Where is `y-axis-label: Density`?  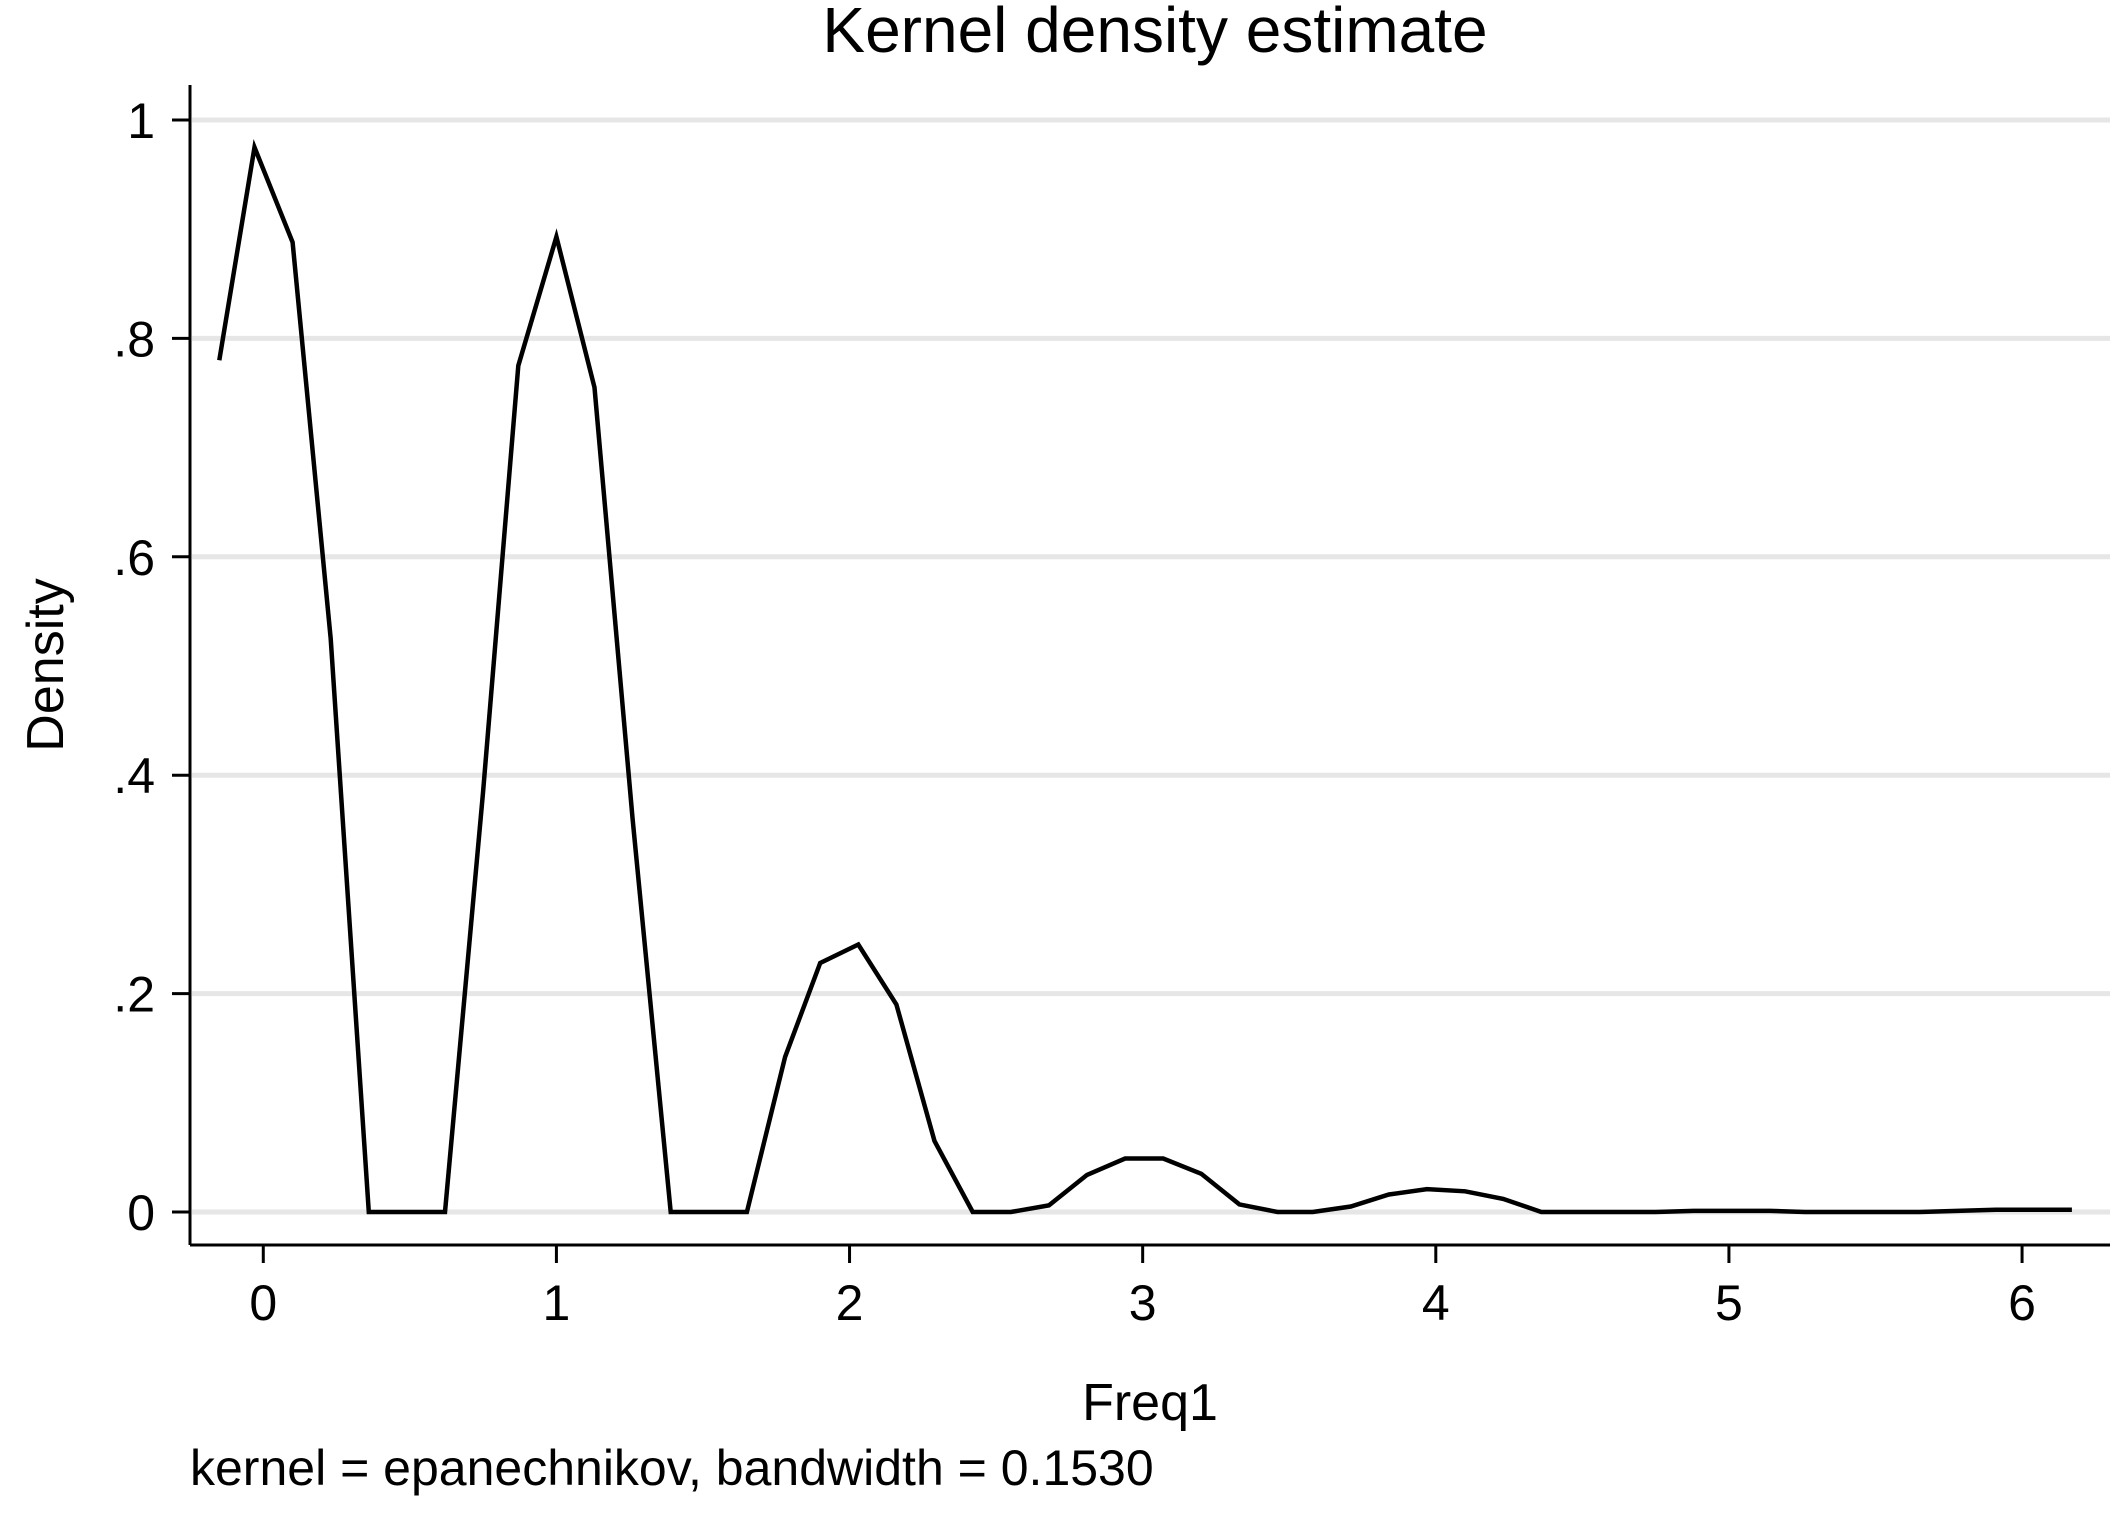 y-axis-label: Density is located at coordinates (46, 664).